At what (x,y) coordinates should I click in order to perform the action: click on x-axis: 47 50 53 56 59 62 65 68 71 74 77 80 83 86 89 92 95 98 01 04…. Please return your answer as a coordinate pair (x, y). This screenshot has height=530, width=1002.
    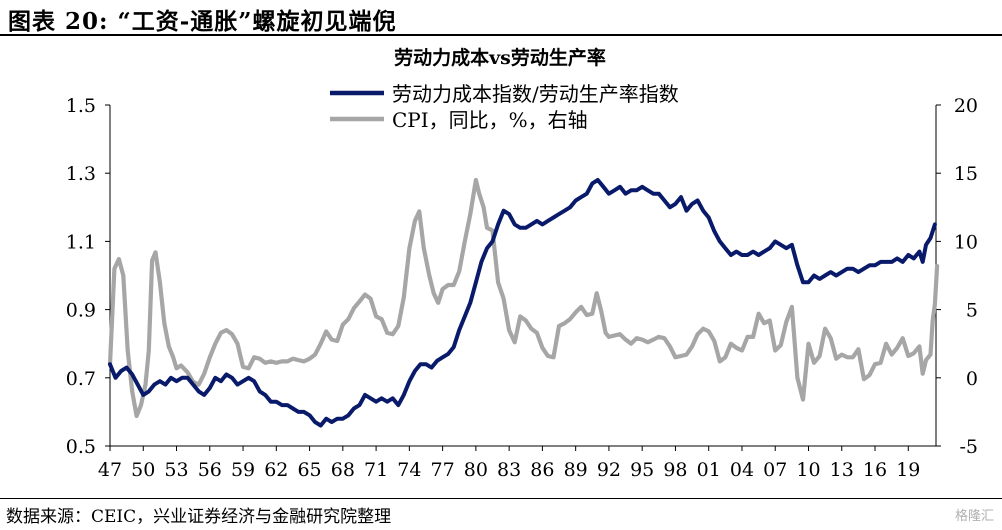
    Looking at the image, I should click on (517, 463).